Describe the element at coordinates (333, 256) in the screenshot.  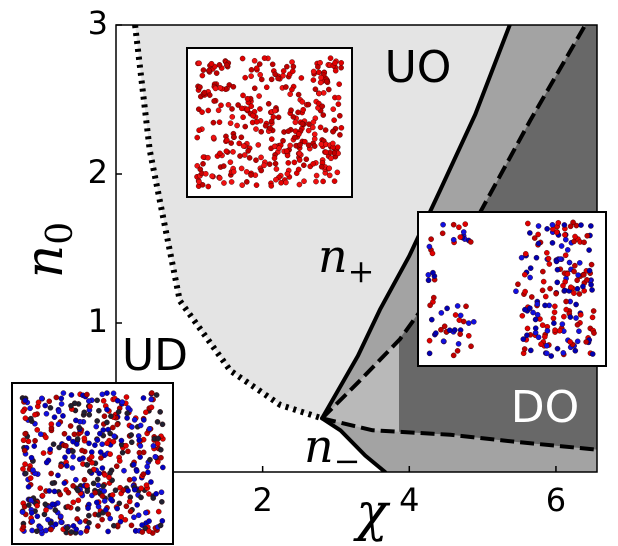
I see `curve-label-main: n` at that location.